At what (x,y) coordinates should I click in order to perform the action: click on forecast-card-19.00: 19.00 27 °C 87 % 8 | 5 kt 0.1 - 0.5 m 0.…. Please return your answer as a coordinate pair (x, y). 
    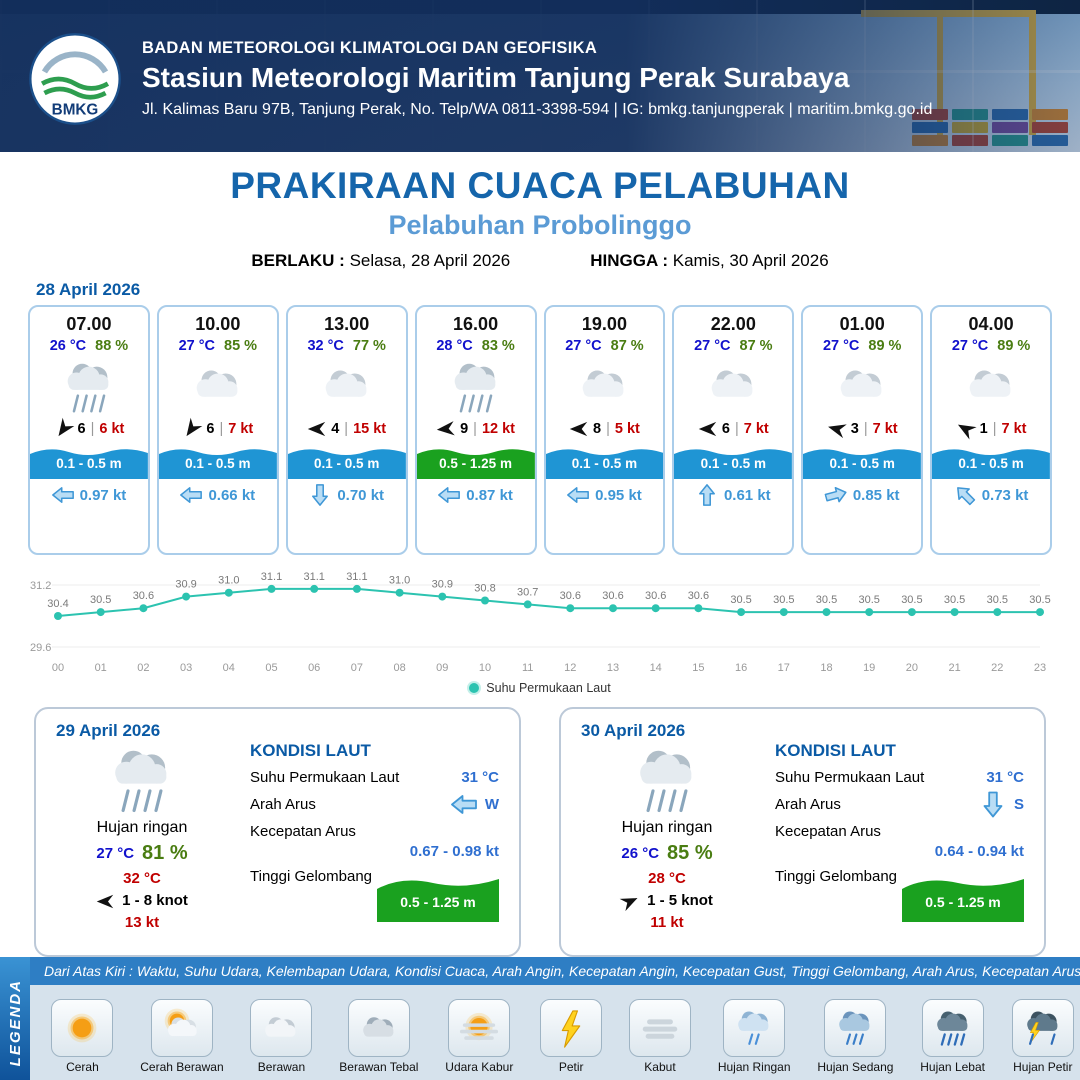
    Looking at the image, I should click on (604, 430).